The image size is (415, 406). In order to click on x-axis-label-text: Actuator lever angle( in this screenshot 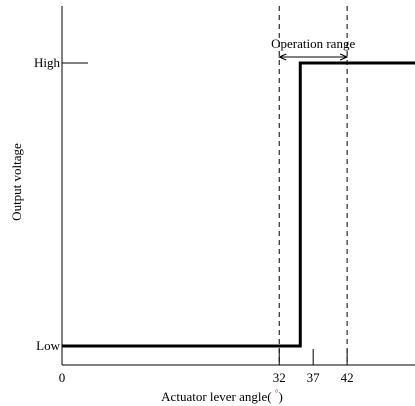, I will do `click(218, 396)`.